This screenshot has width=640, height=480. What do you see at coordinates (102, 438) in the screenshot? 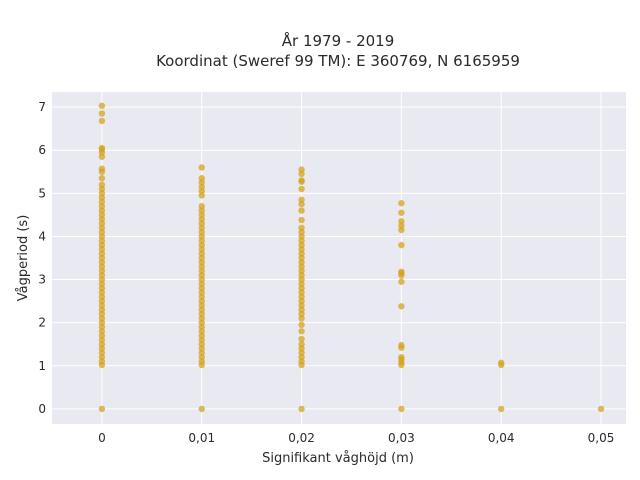
I see `x-tick-label: 0` at bounding box center [102, 438].